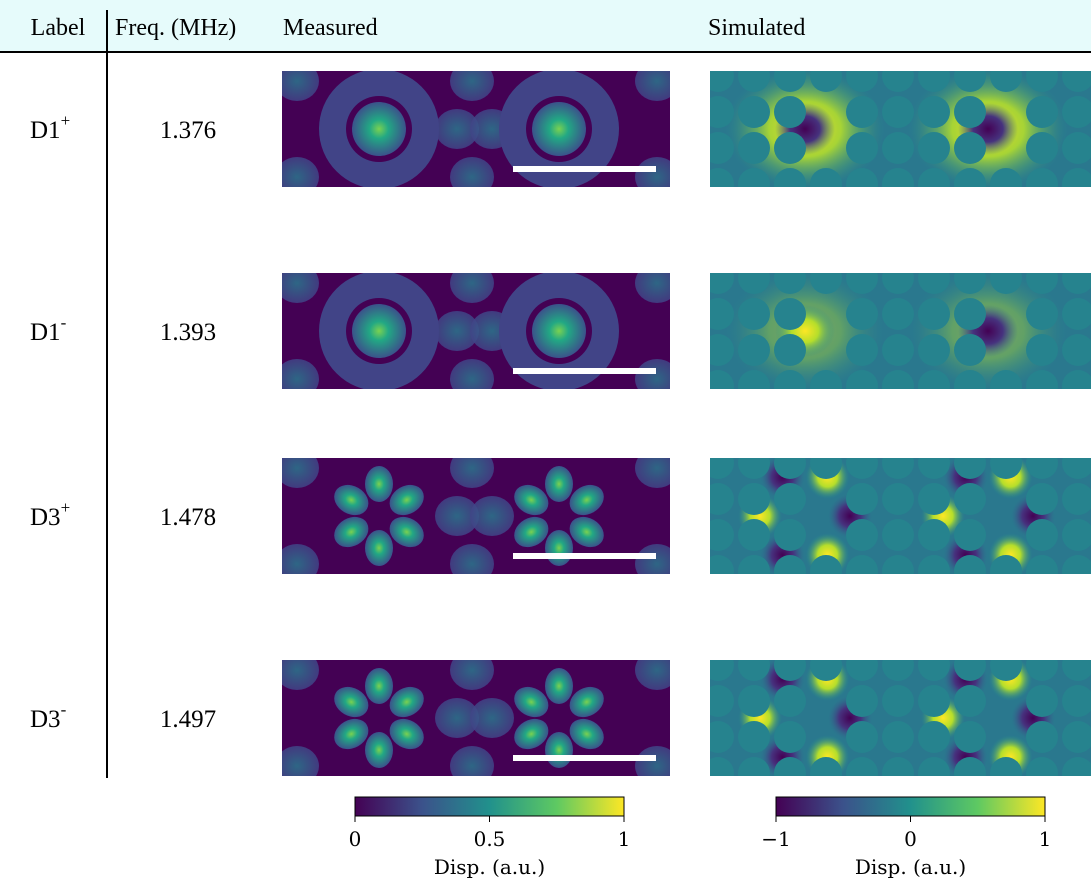  Describe the element at coordinates (355, 839) in the screenshot. I see `colorbar-tick-label: 0` at that location.